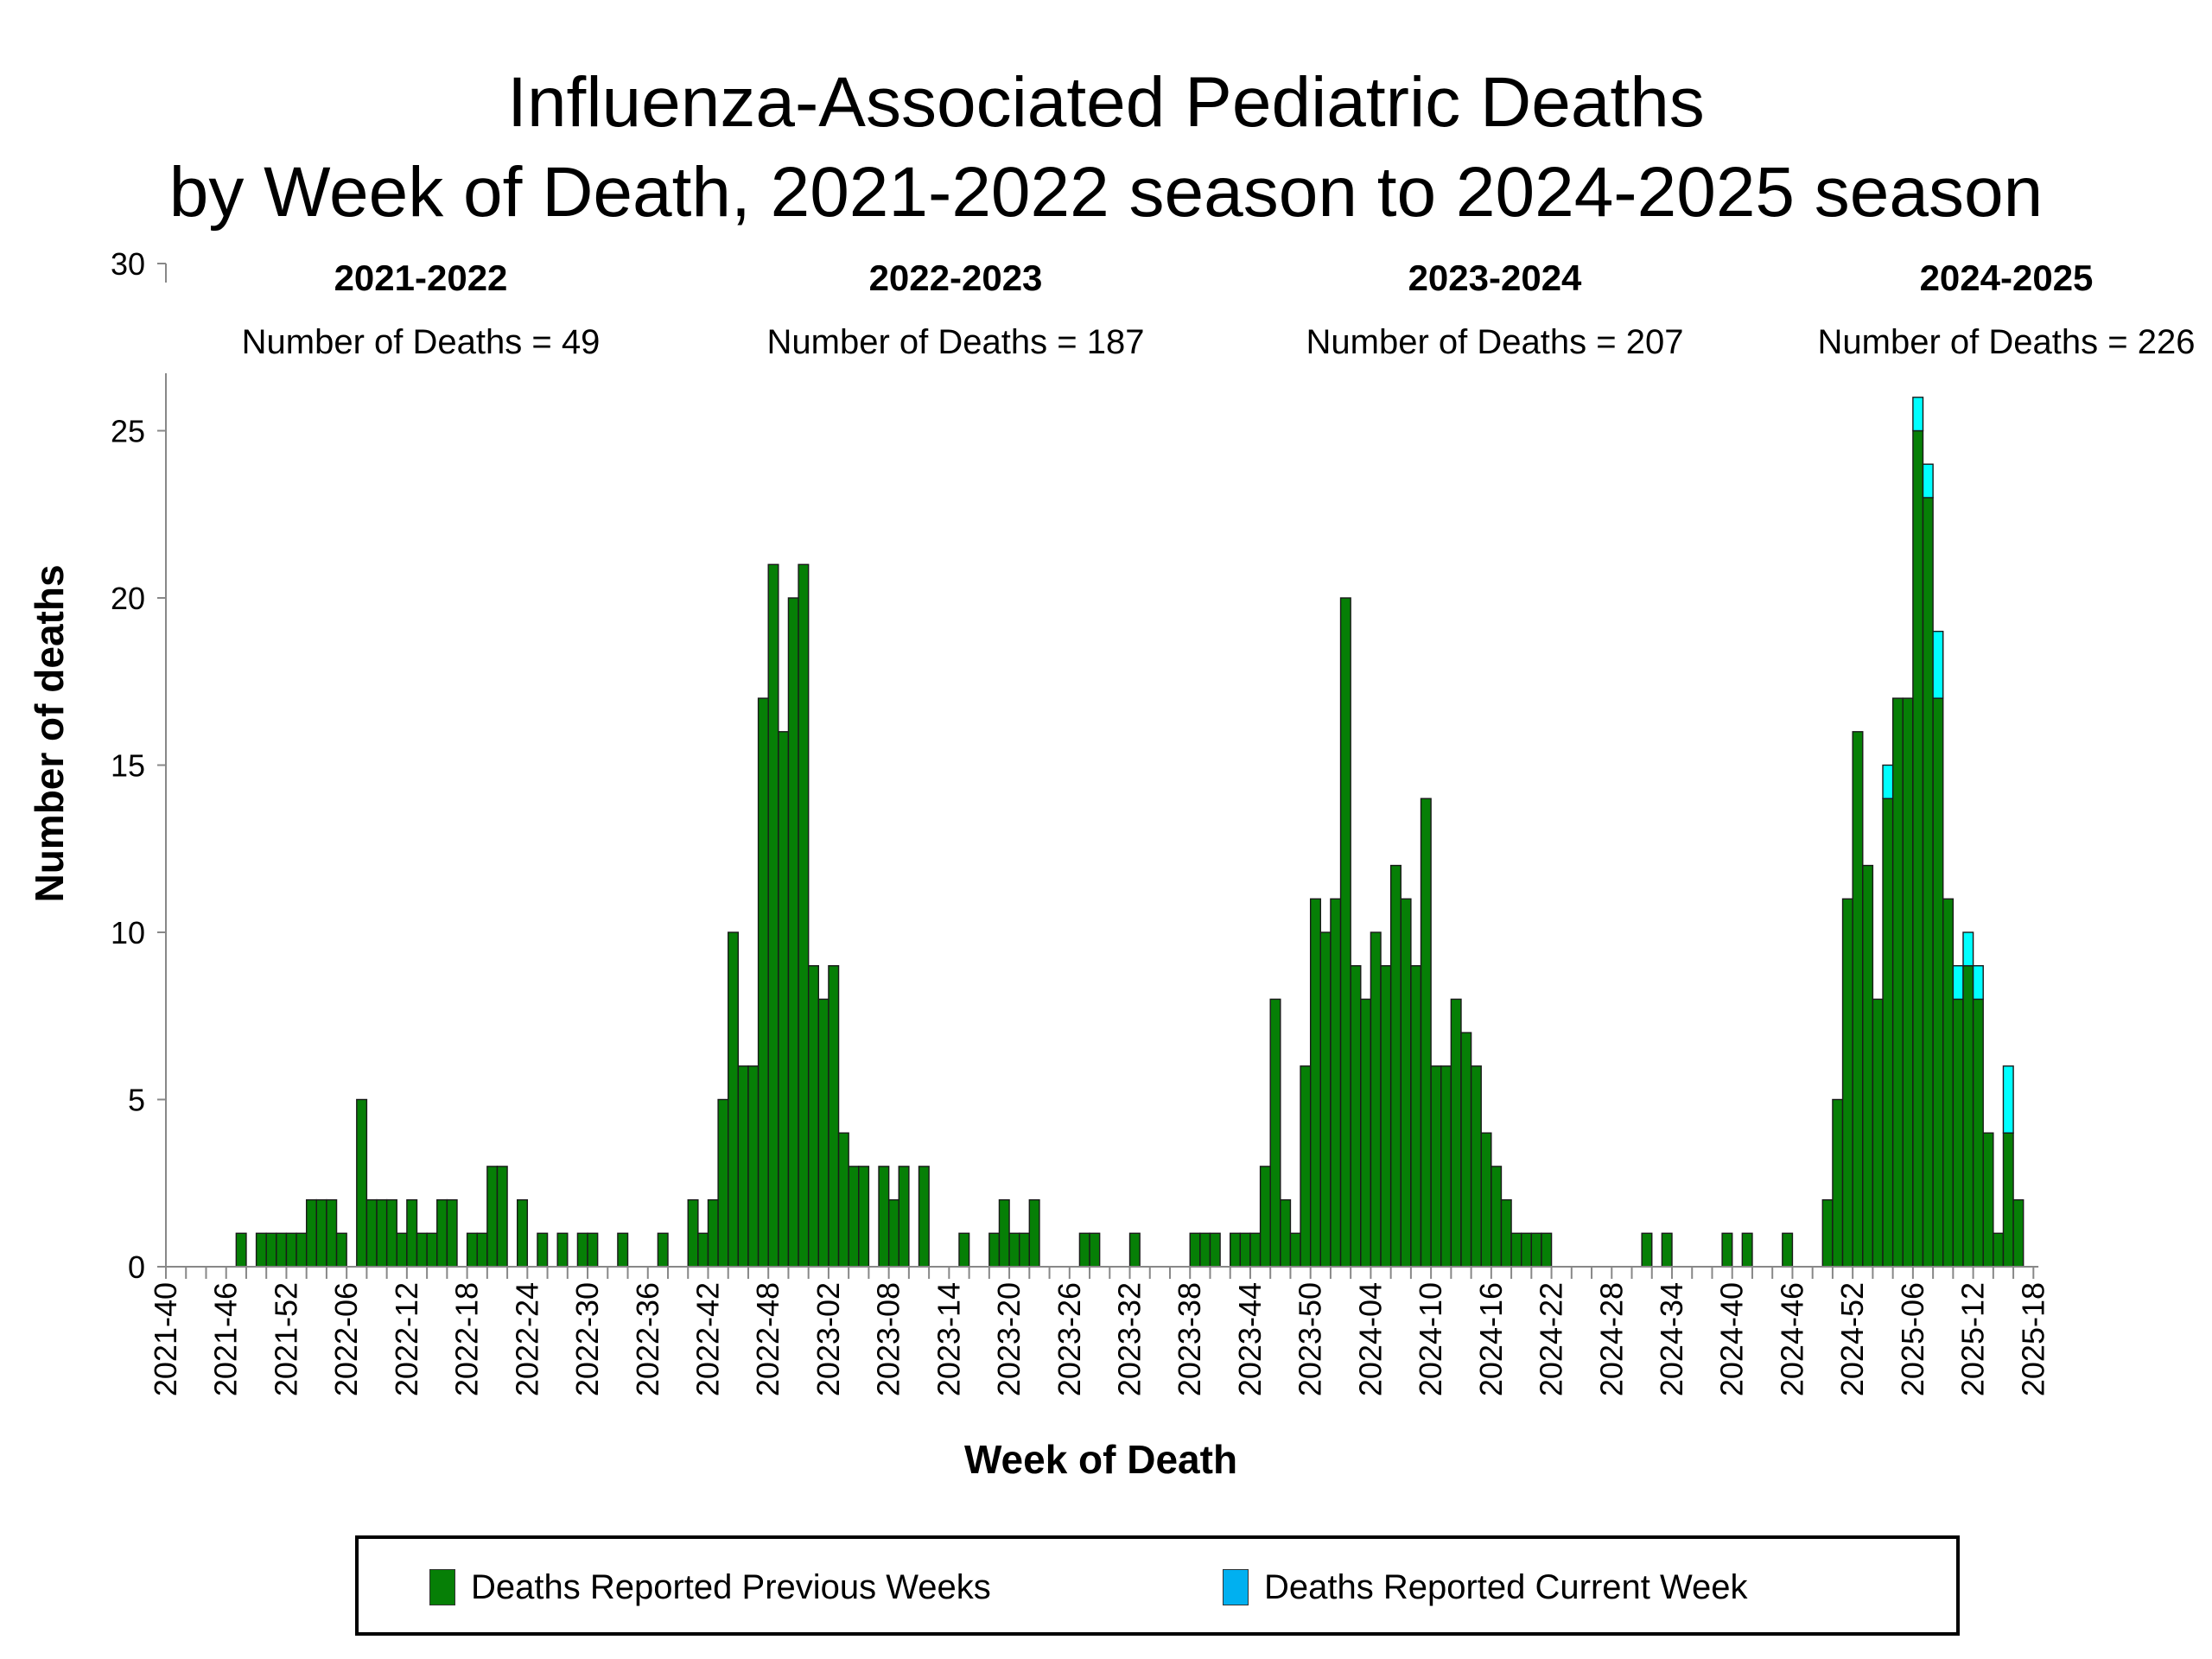 This screenshot has height=1659, width=2212. I want to click on season-name: 2023-2024, so click(1495, 277).